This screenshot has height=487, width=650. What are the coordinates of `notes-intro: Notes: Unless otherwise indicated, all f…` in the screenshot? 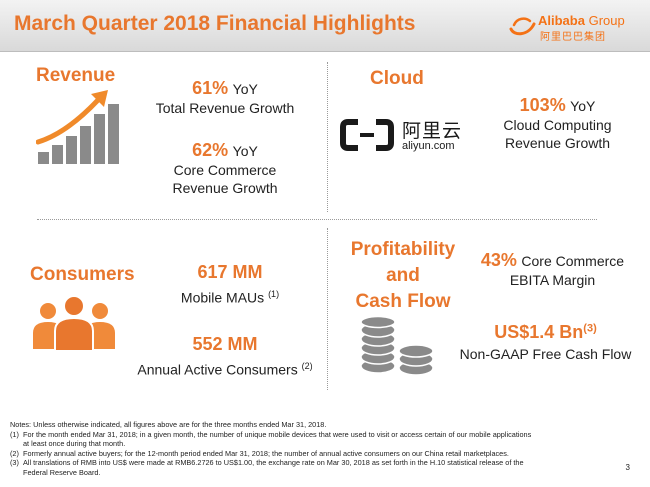 It's located at (168, 424).